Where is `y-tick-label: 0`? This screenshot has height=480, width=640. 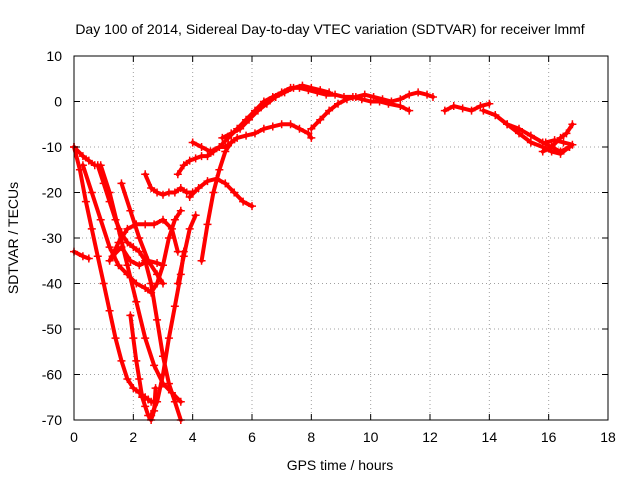 y-tick-label: 0 is located at coordinates (58, 102).